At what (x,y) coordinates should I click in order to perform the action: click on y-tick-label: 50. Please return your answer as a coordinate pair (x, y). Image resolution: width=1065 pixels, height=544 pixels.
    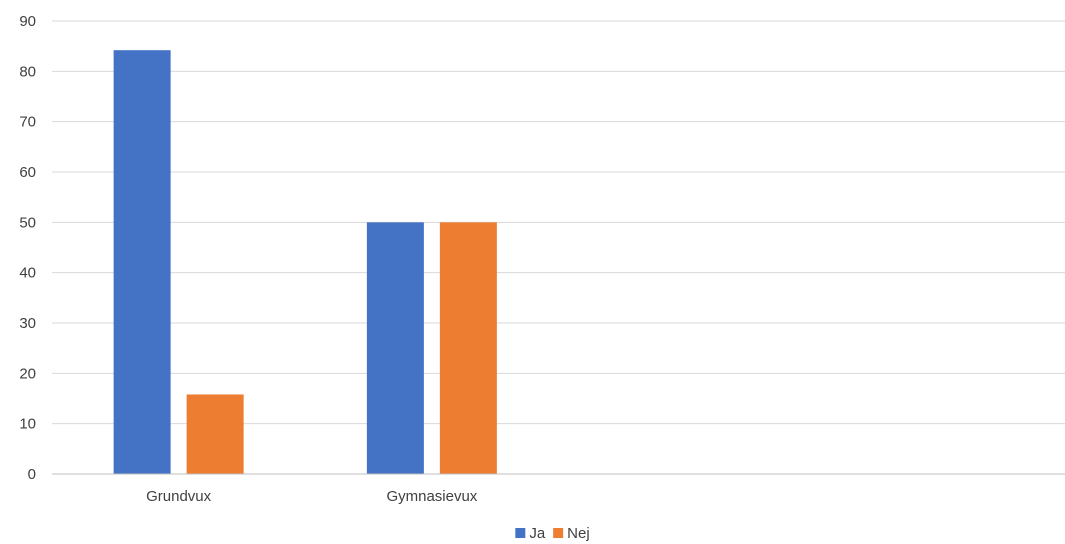
    Looking at the image, I should click on (27, 222).